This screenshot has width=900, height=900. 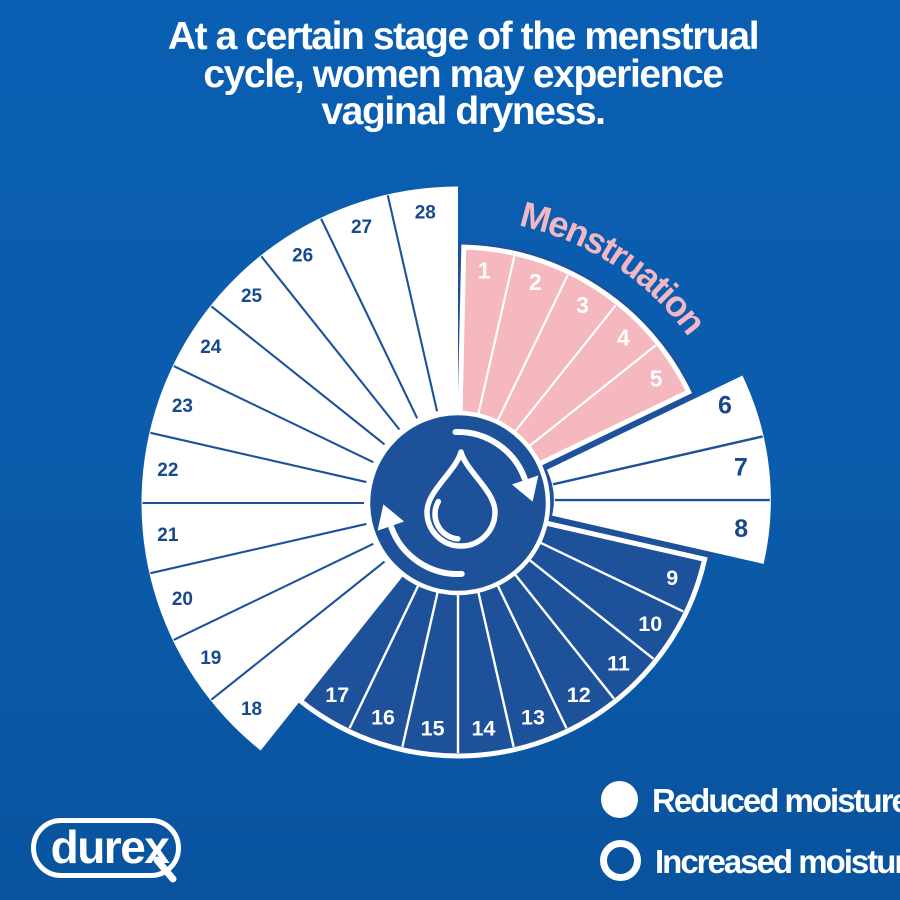 I want to click on svg-text: 7, so click(x=741, y=468).